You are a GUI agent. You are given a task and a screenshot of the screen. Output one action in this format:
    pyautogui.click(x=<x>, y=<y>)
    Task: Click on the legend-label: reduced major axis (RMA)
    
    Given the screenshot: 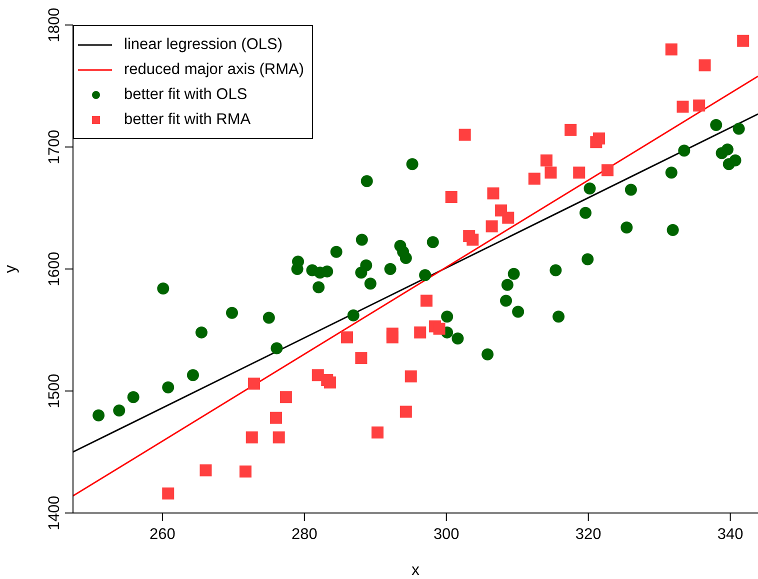 What is the action you would take?
    pyautogui.click(x=214, y=69)
    